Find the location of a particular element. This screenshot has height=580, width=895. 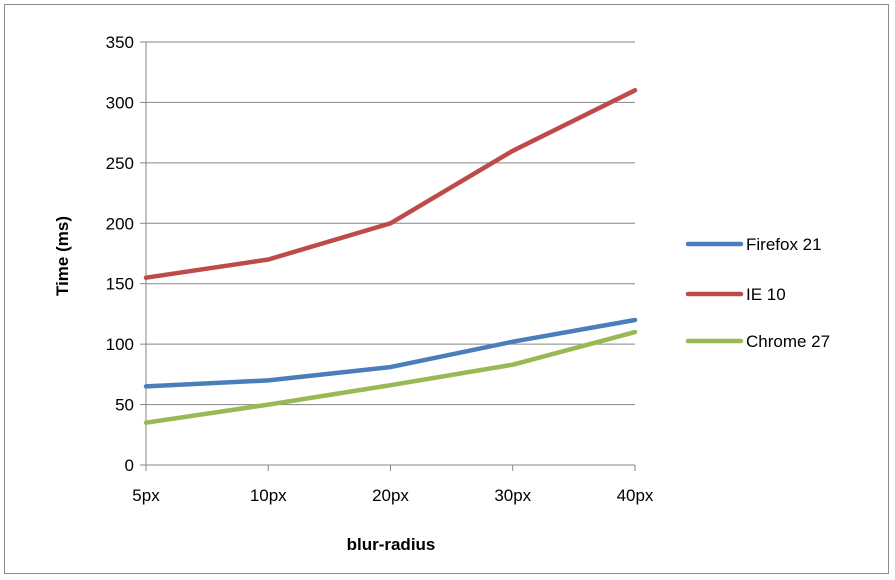

x-tick-label: 20px is located at coordinates (390, 495).